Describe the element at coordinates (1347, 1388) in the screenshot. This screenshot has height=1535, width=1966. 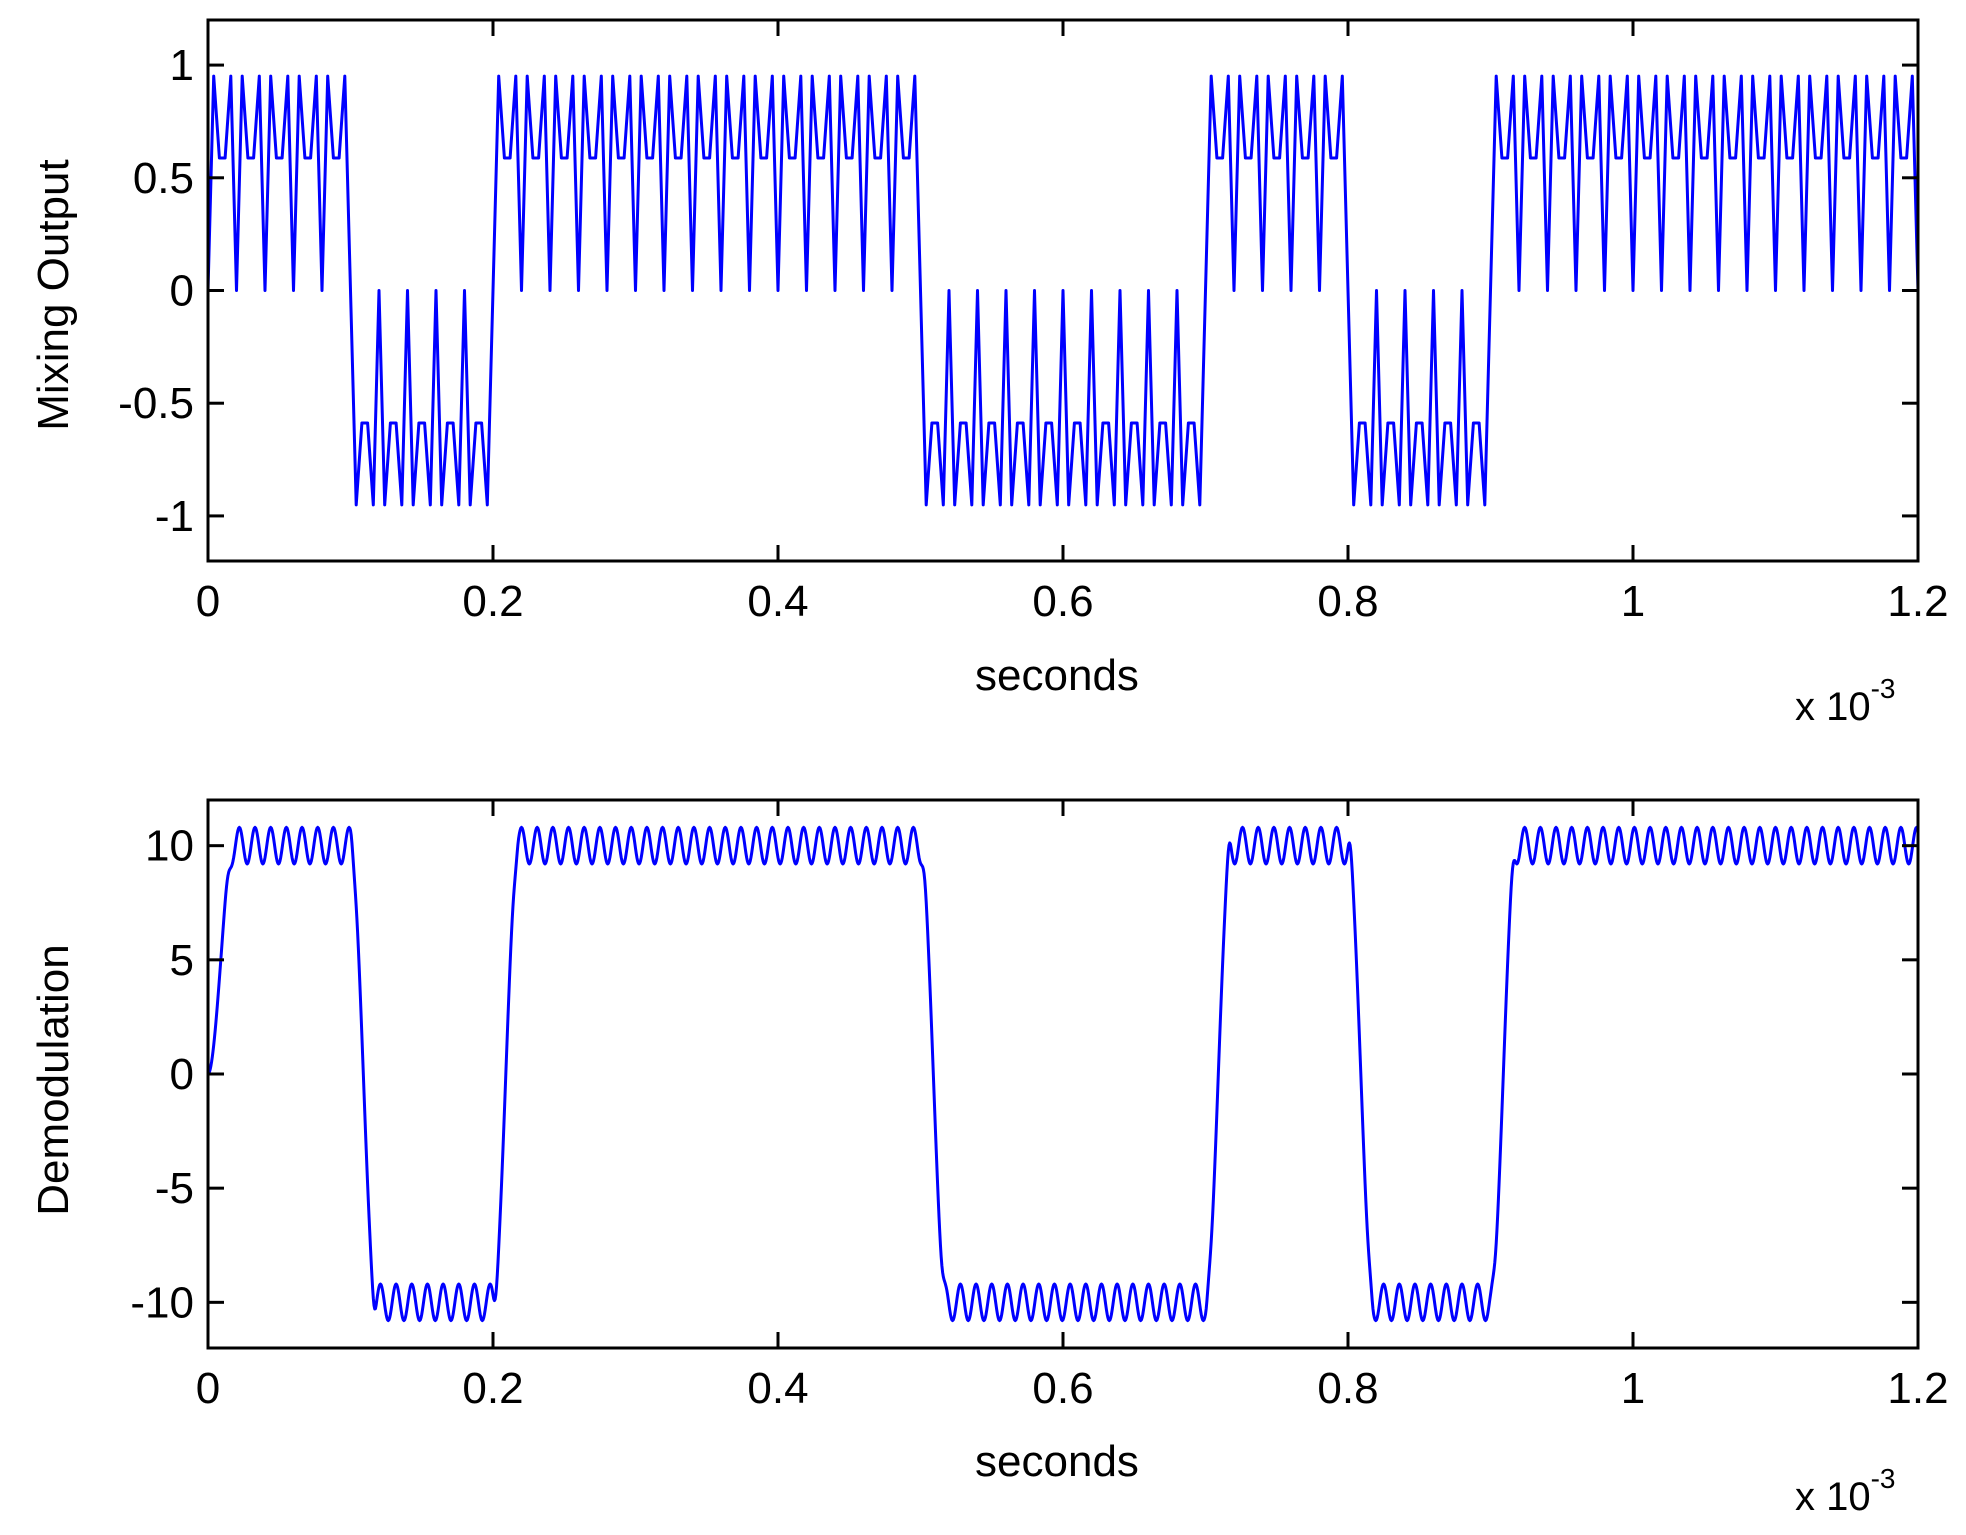
I see `demodulation-x-tick-label: 0.8` at that location.